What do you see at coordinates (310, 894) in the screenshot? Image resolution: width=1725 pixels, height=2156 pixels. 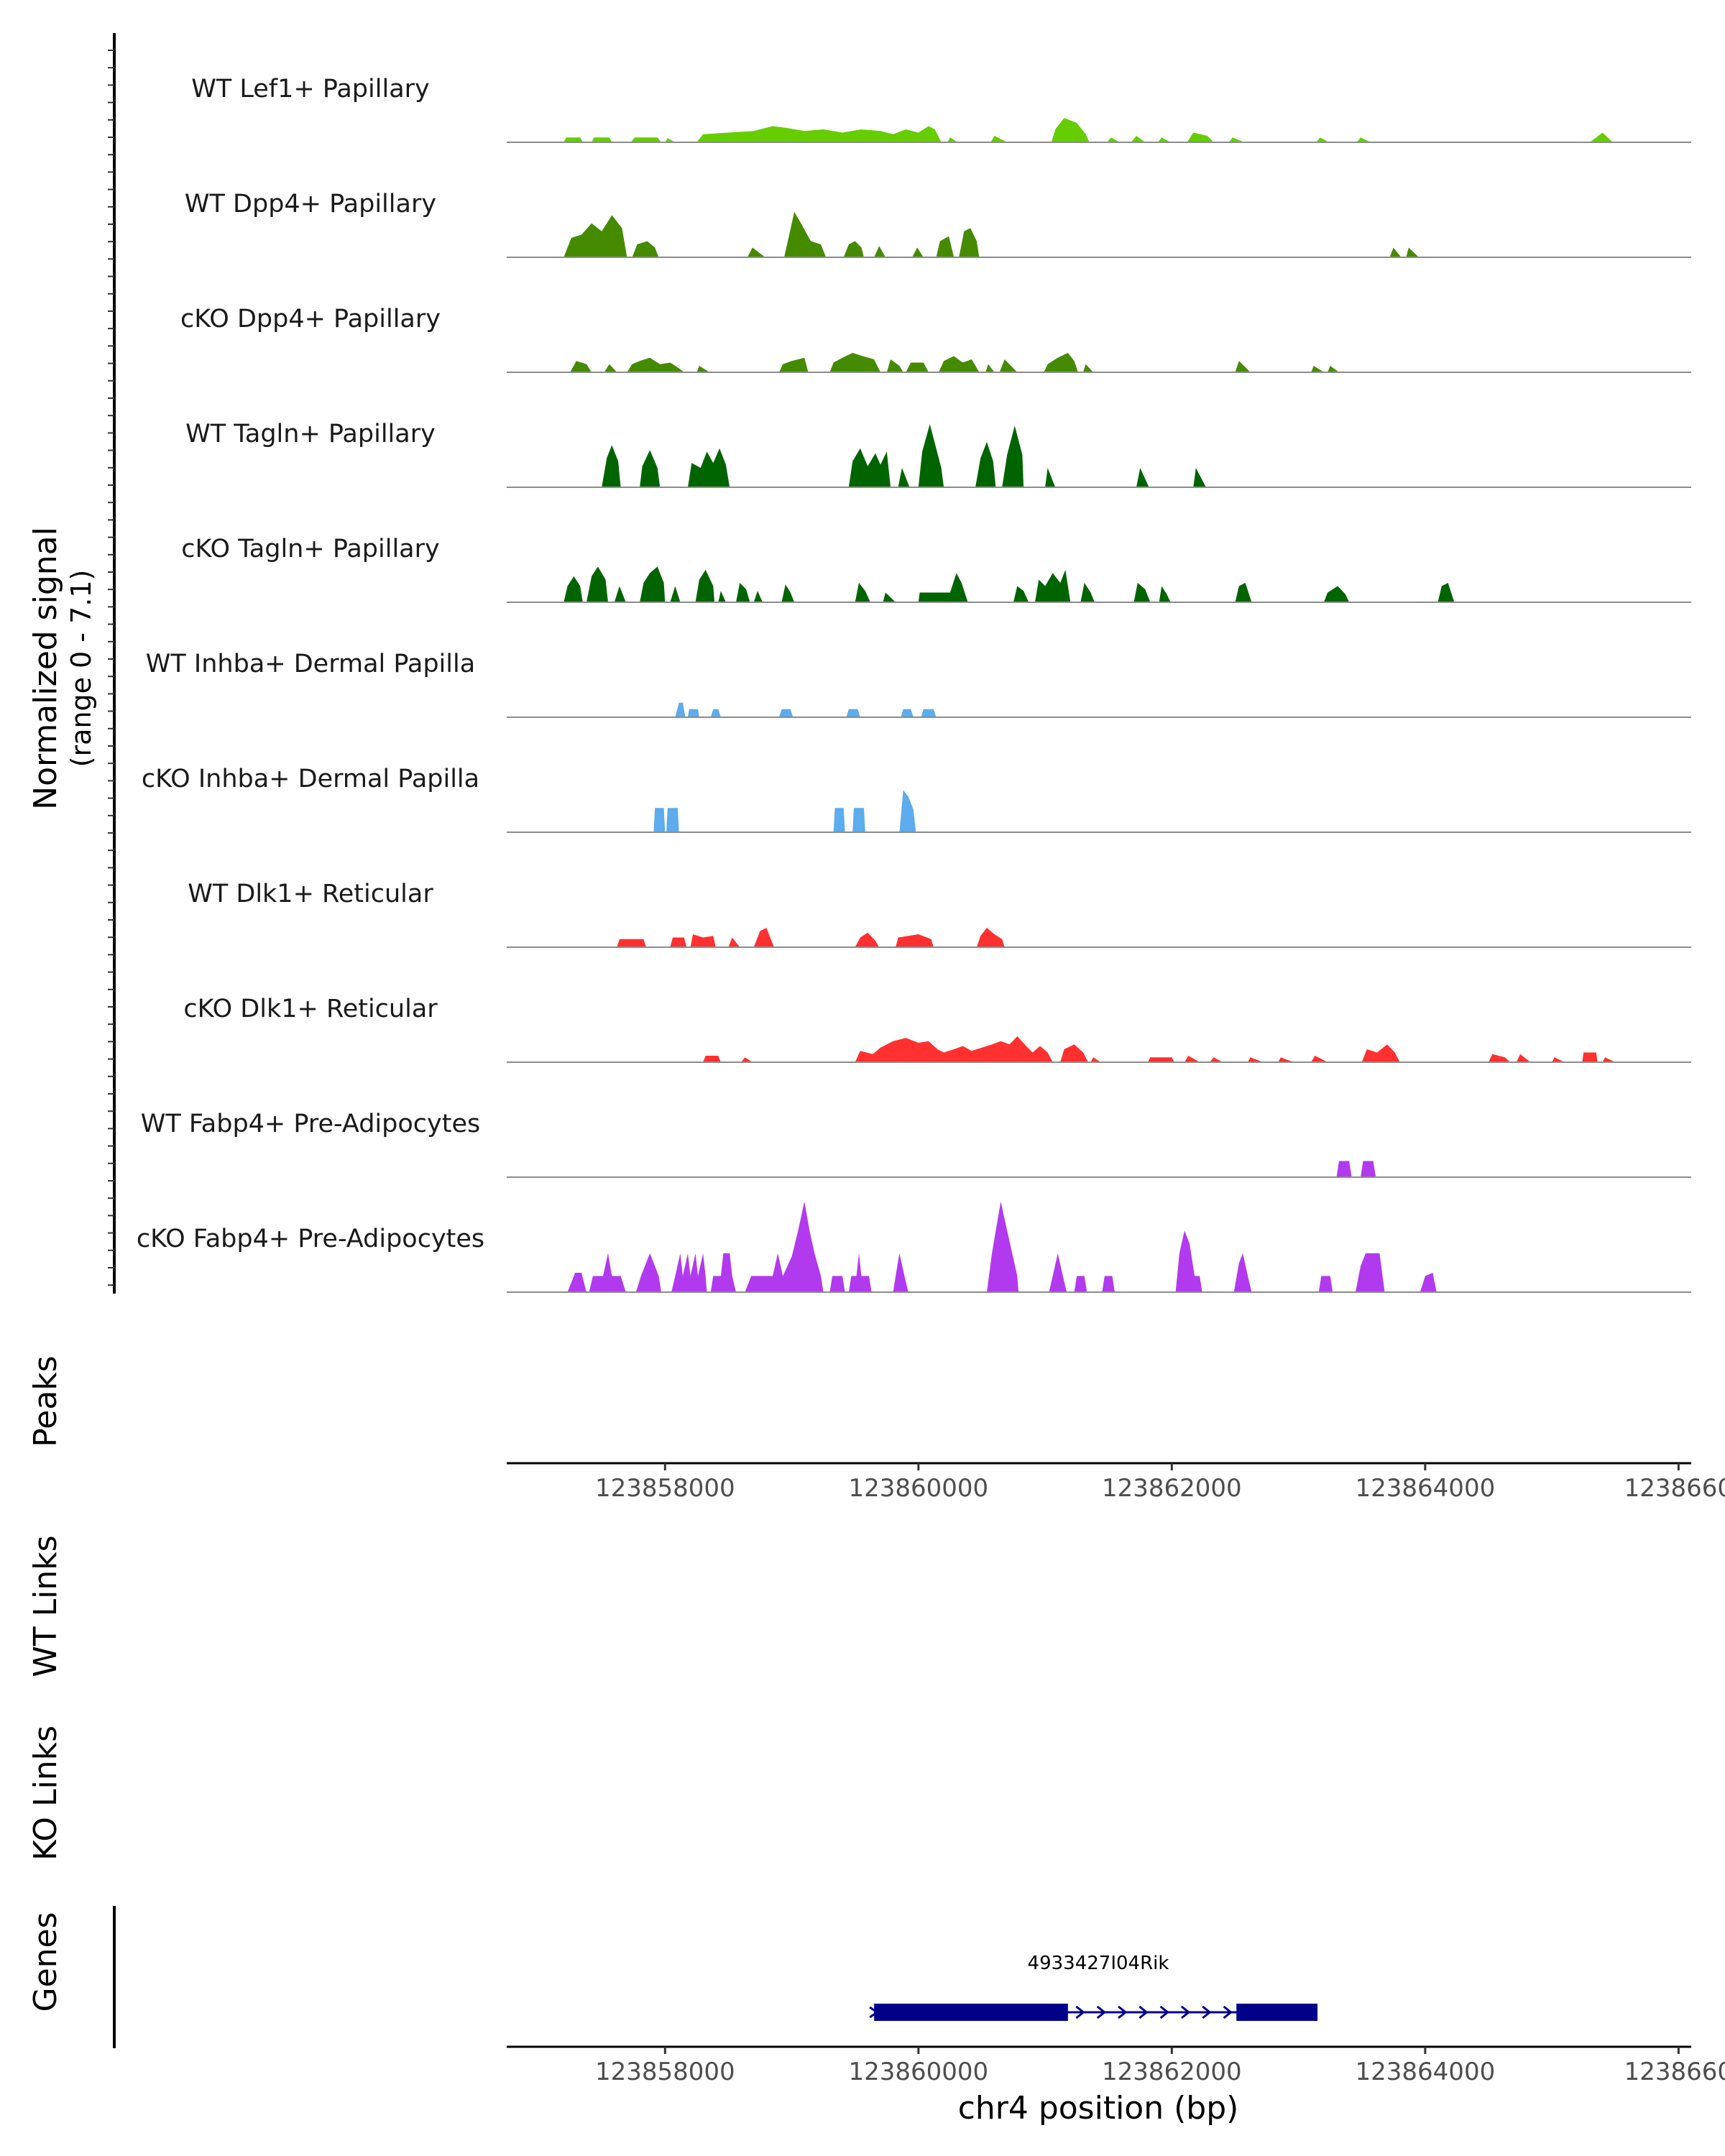 I see `track-label: WT Dlk1+ Reticular` at bounding box center [310, 894].